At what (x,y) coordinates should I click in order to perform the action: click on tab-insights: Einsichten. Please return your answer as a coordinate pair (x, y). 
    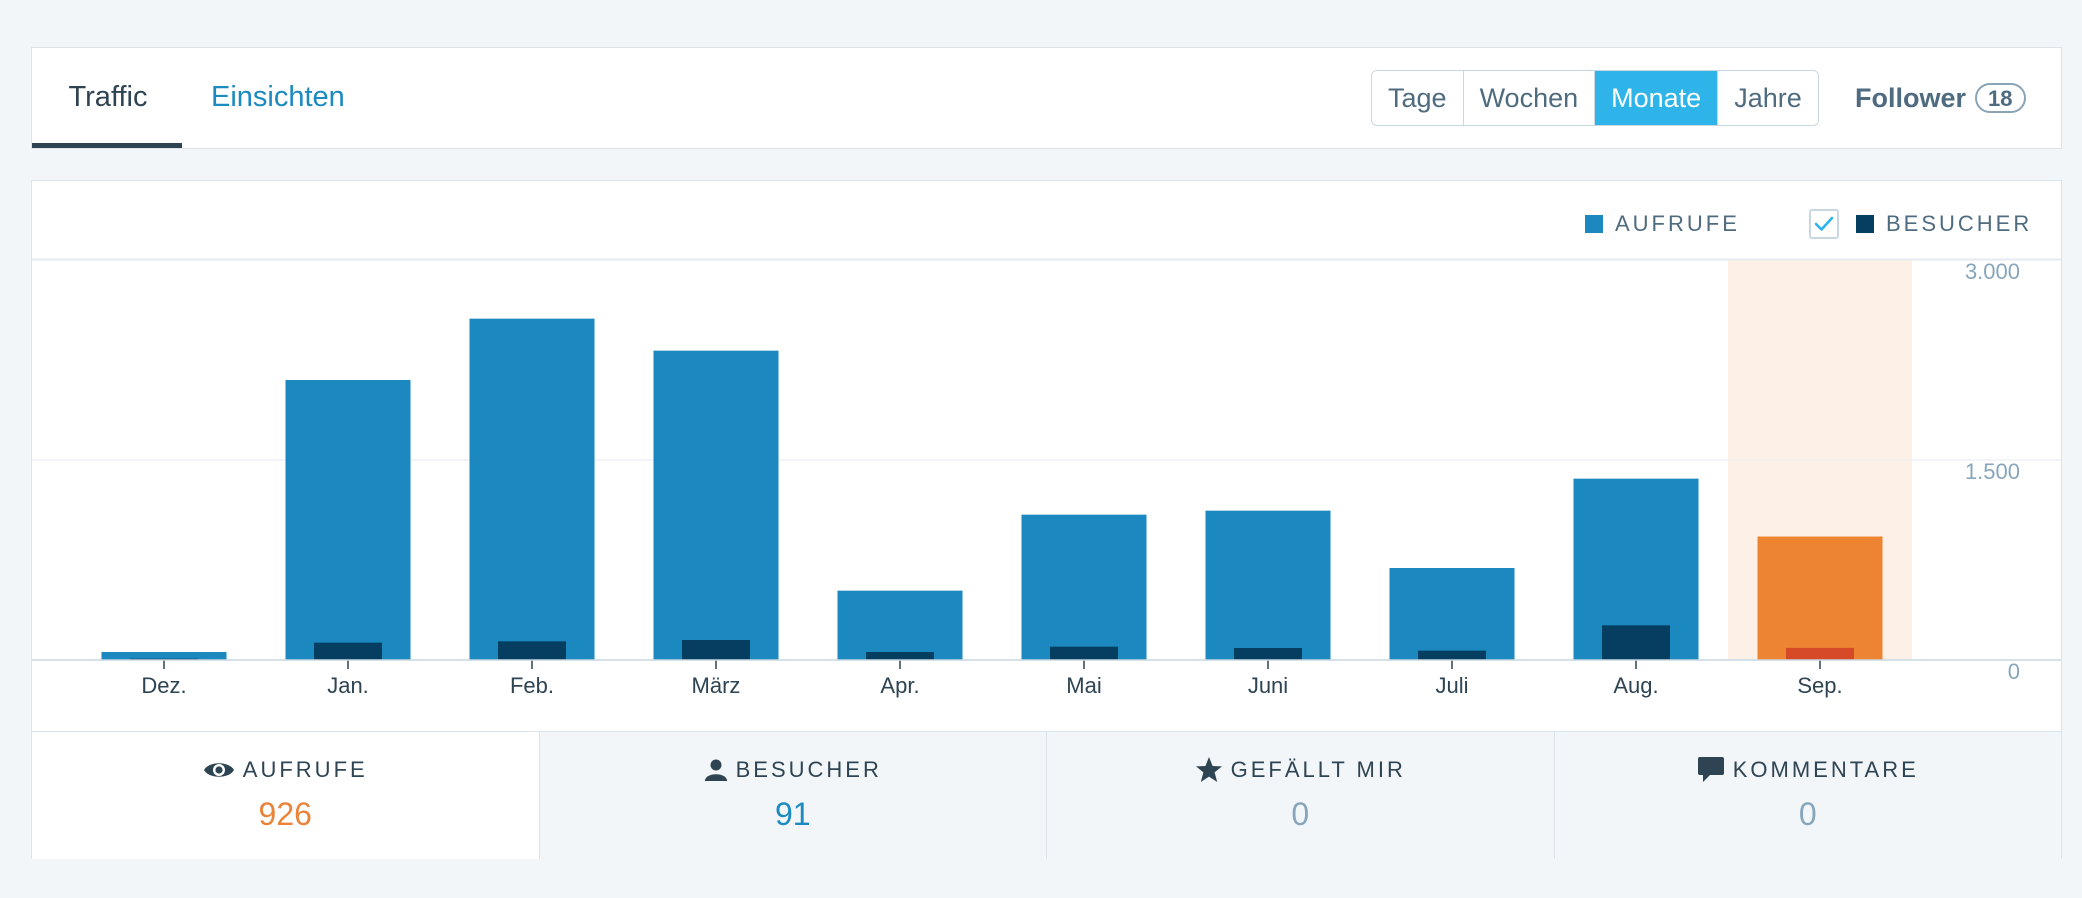
    Looking at the image, I should click on (278, 97).